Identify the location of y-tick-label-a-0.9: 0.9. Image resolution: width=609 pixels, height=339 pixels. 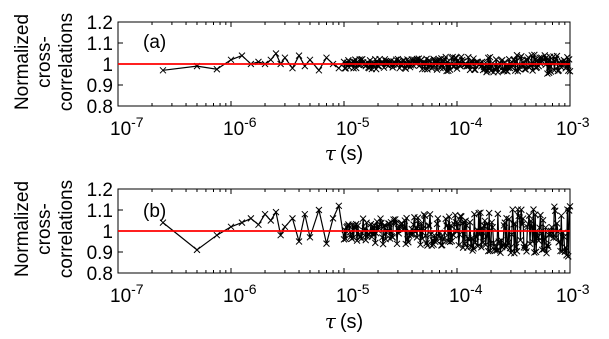
(100, 86).